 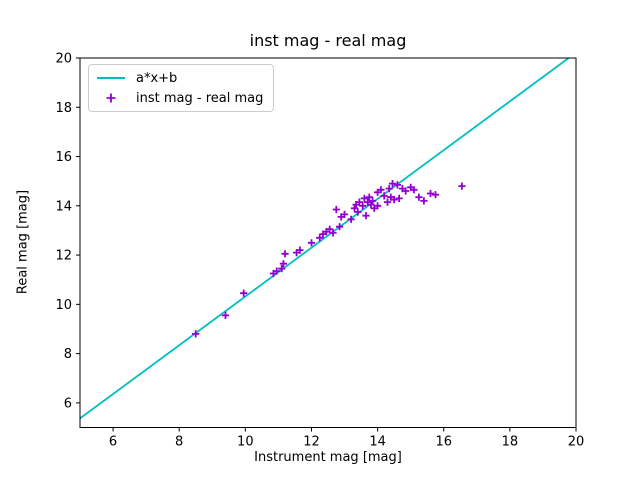 I want to click on y-axis-label: Real mag [mag], so click(x=23, y=242).